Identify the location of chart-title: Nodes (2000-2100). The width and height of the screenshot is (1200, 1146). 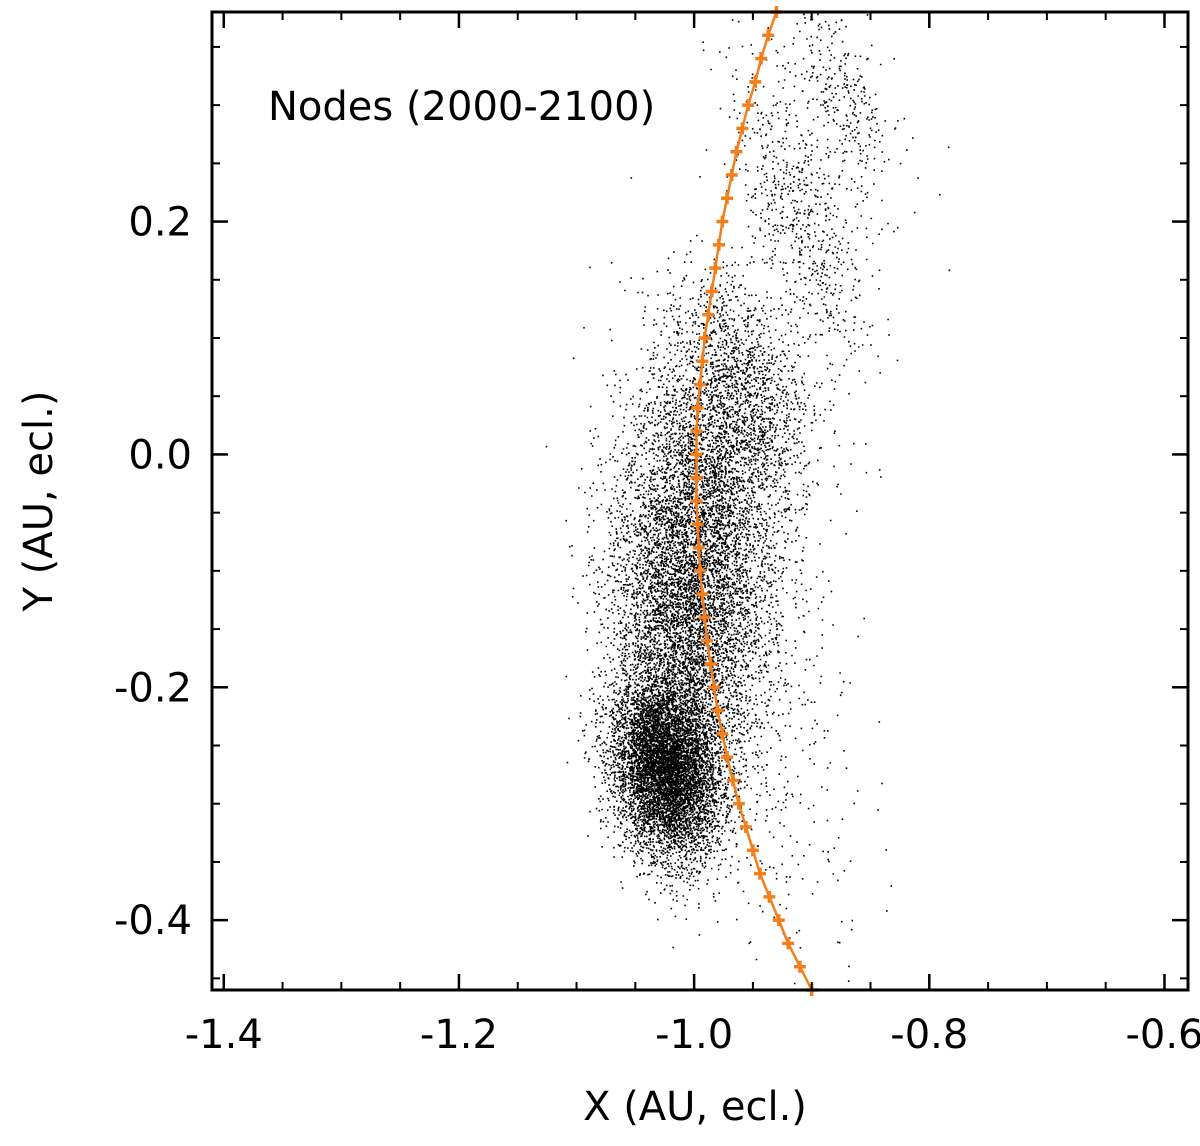
(461, 107).